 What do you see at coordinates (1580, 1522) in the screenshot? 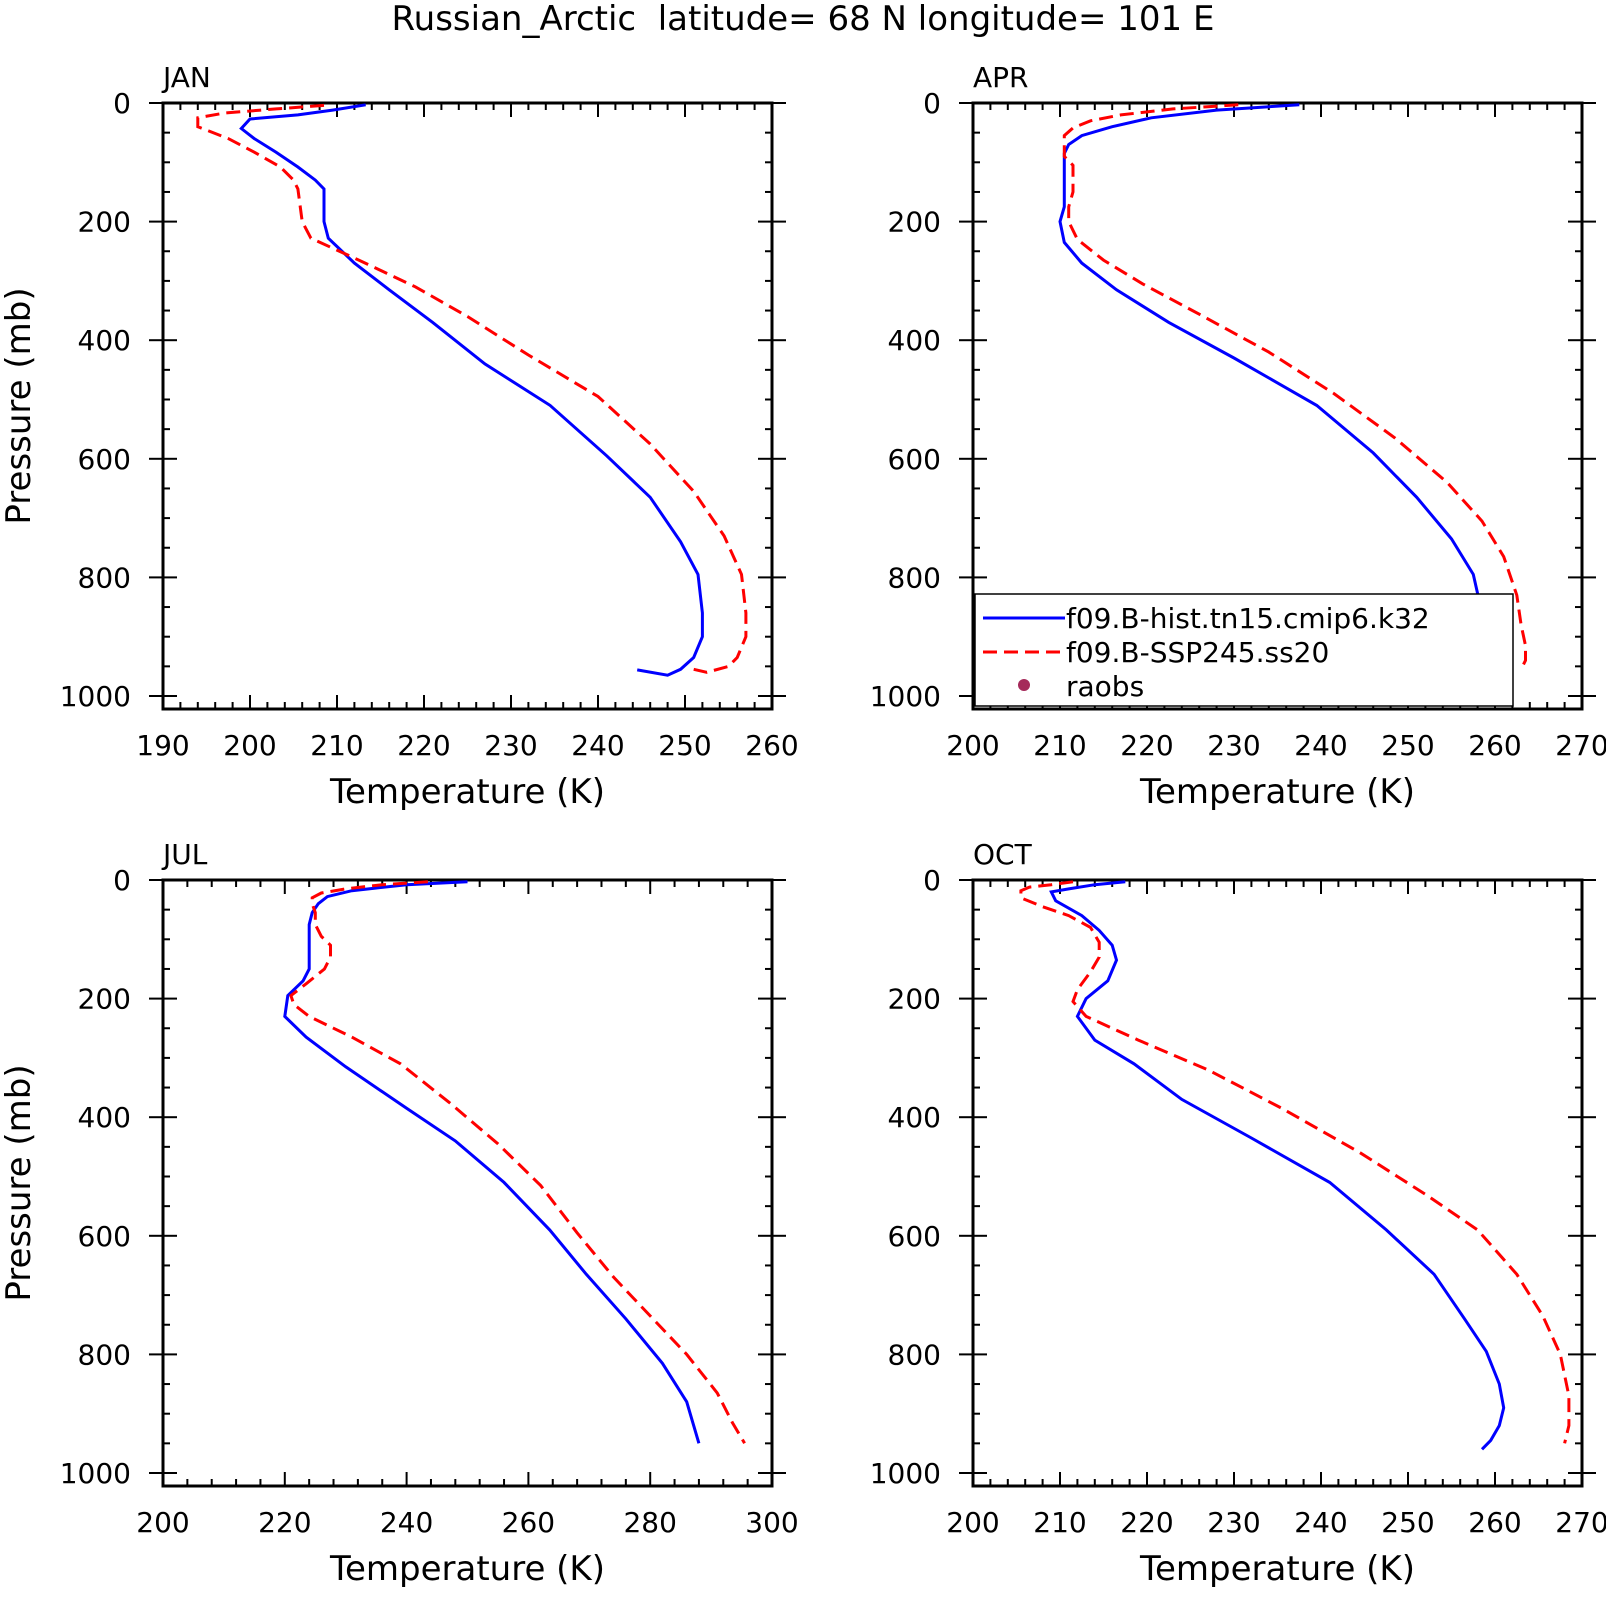
I see `oct-x-tick-label: 270` at bounding box center [1580, 1522].